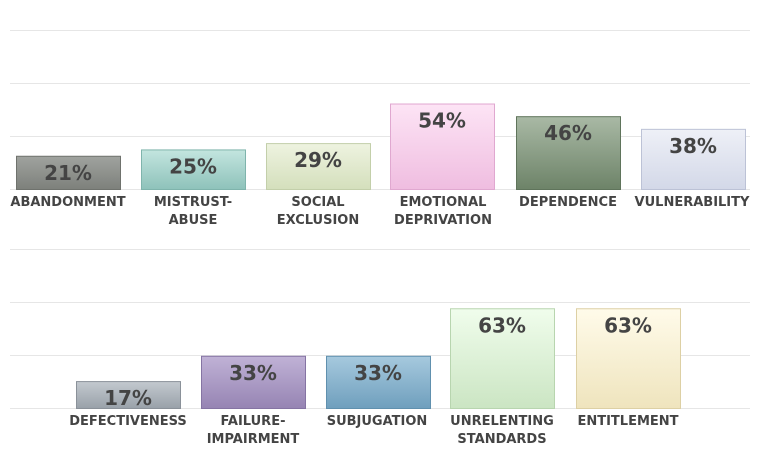 The image size is (760, 470). What do you see at coordinates (377, 421) in the screenshot?
I see `category-label: SUBJUGATION` at bounding box center [377, 421].